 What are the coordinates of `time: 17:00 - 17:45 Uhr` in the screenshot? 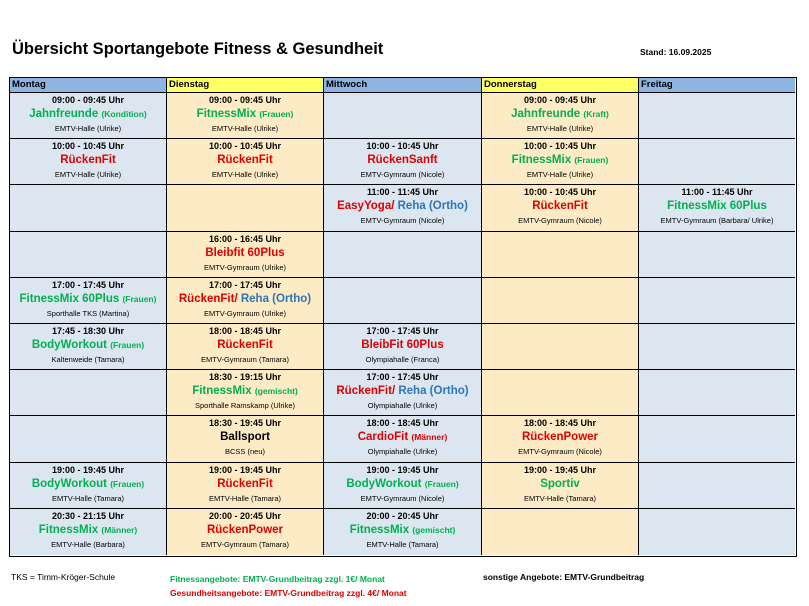 It's located at (245, 284).